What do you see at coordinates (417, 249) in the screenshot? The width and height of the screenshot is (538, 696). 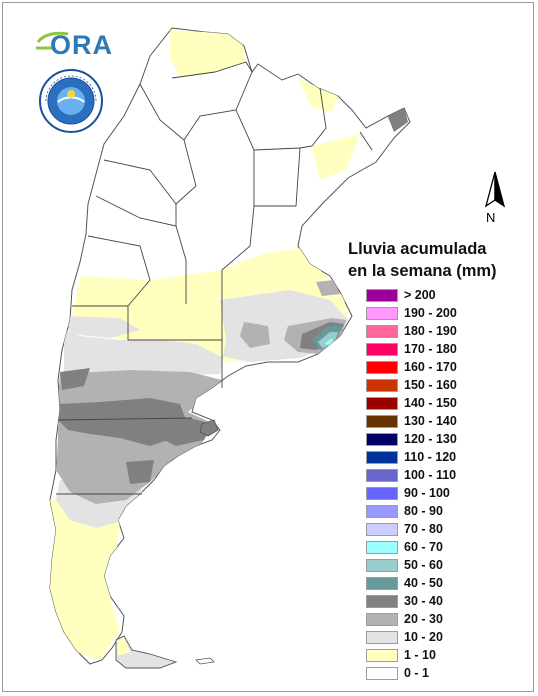 I see `legend-title-line1: Lluvia acumulada` at bounding box center [417, 249].